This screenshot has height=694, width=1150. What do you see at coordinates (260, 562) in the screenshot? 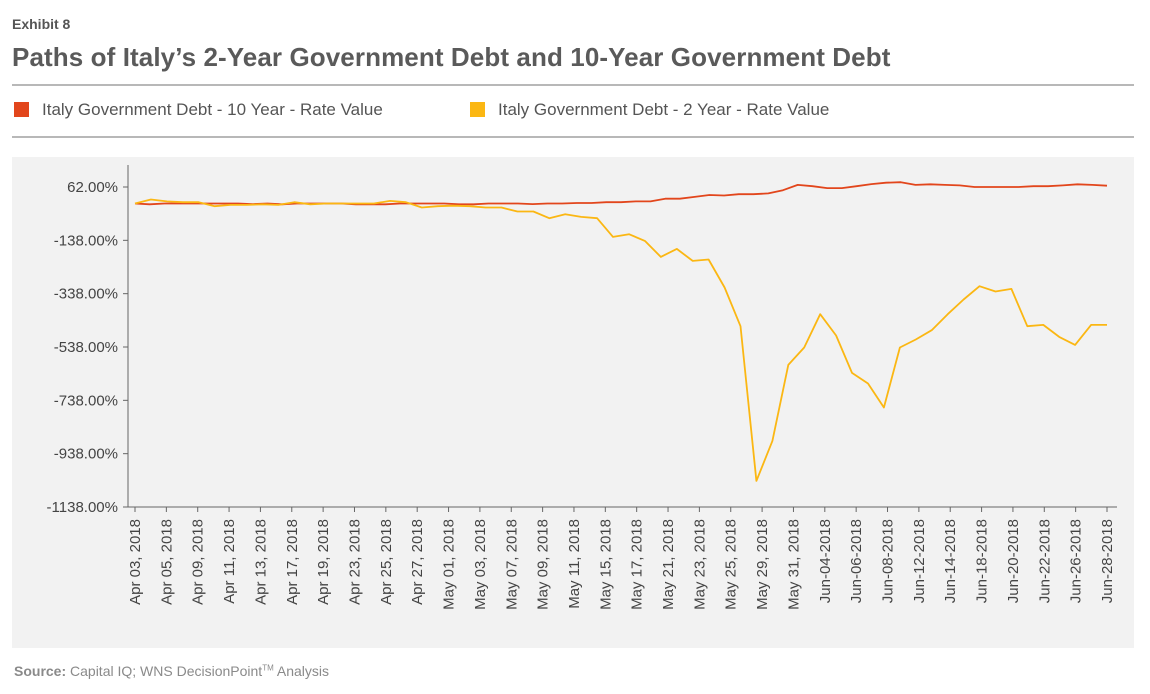
I see `x-tick-label: Apr 13, 2018` at bounding box center [260, 562].